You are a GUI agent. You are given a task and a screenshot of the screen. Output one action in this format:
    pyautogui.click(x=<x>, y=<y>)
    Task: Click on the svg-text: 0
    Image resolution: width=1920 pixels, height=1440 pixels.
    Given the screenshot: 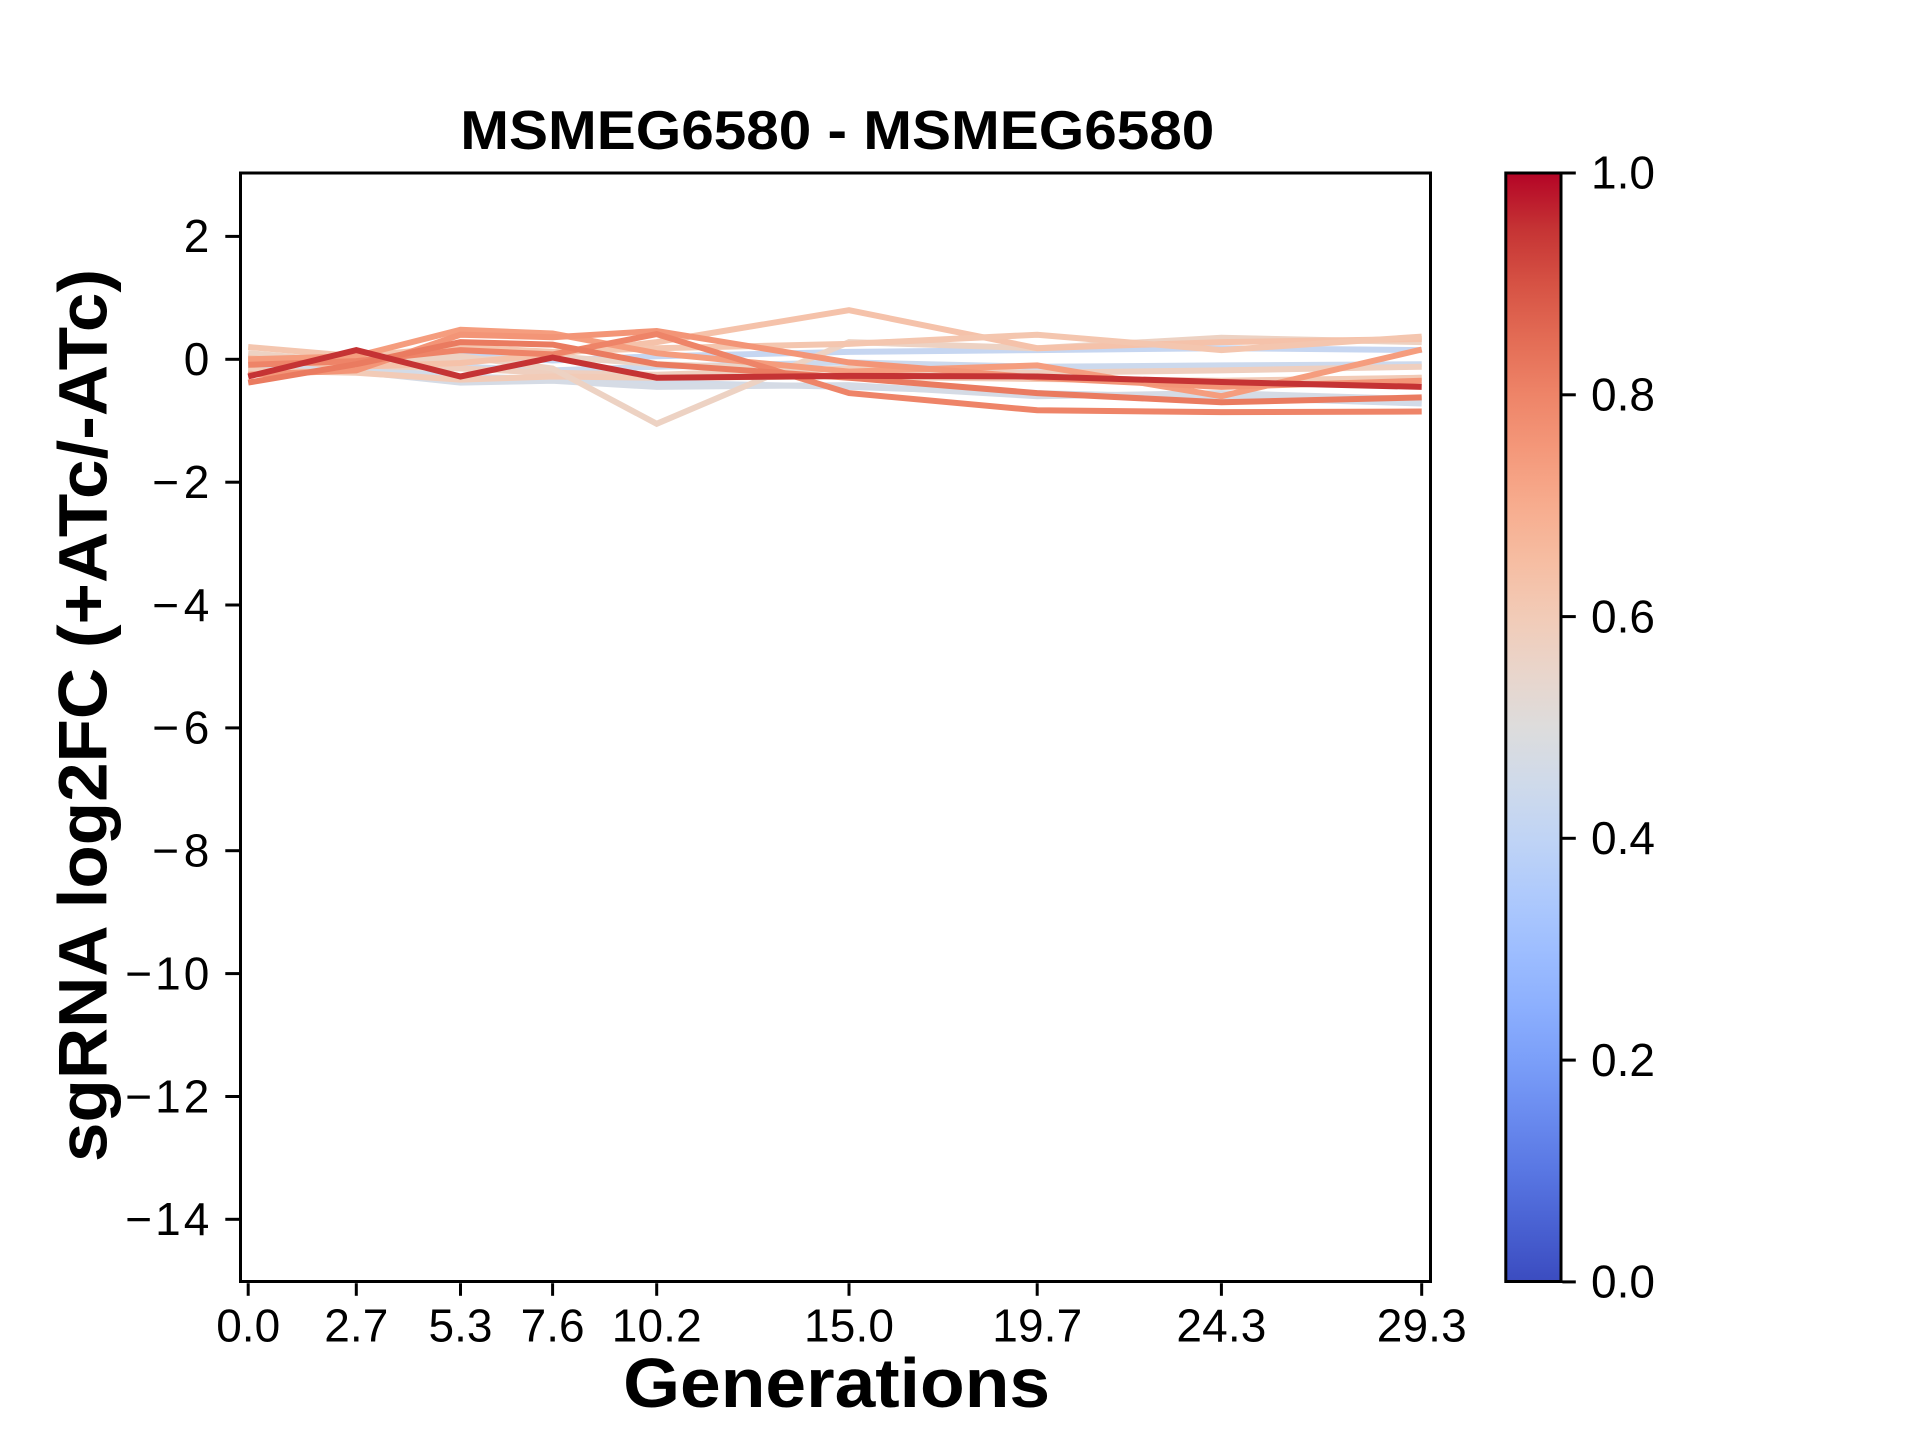 What is the action you would take?
    pyautogui.click(x=197, y=359)
    